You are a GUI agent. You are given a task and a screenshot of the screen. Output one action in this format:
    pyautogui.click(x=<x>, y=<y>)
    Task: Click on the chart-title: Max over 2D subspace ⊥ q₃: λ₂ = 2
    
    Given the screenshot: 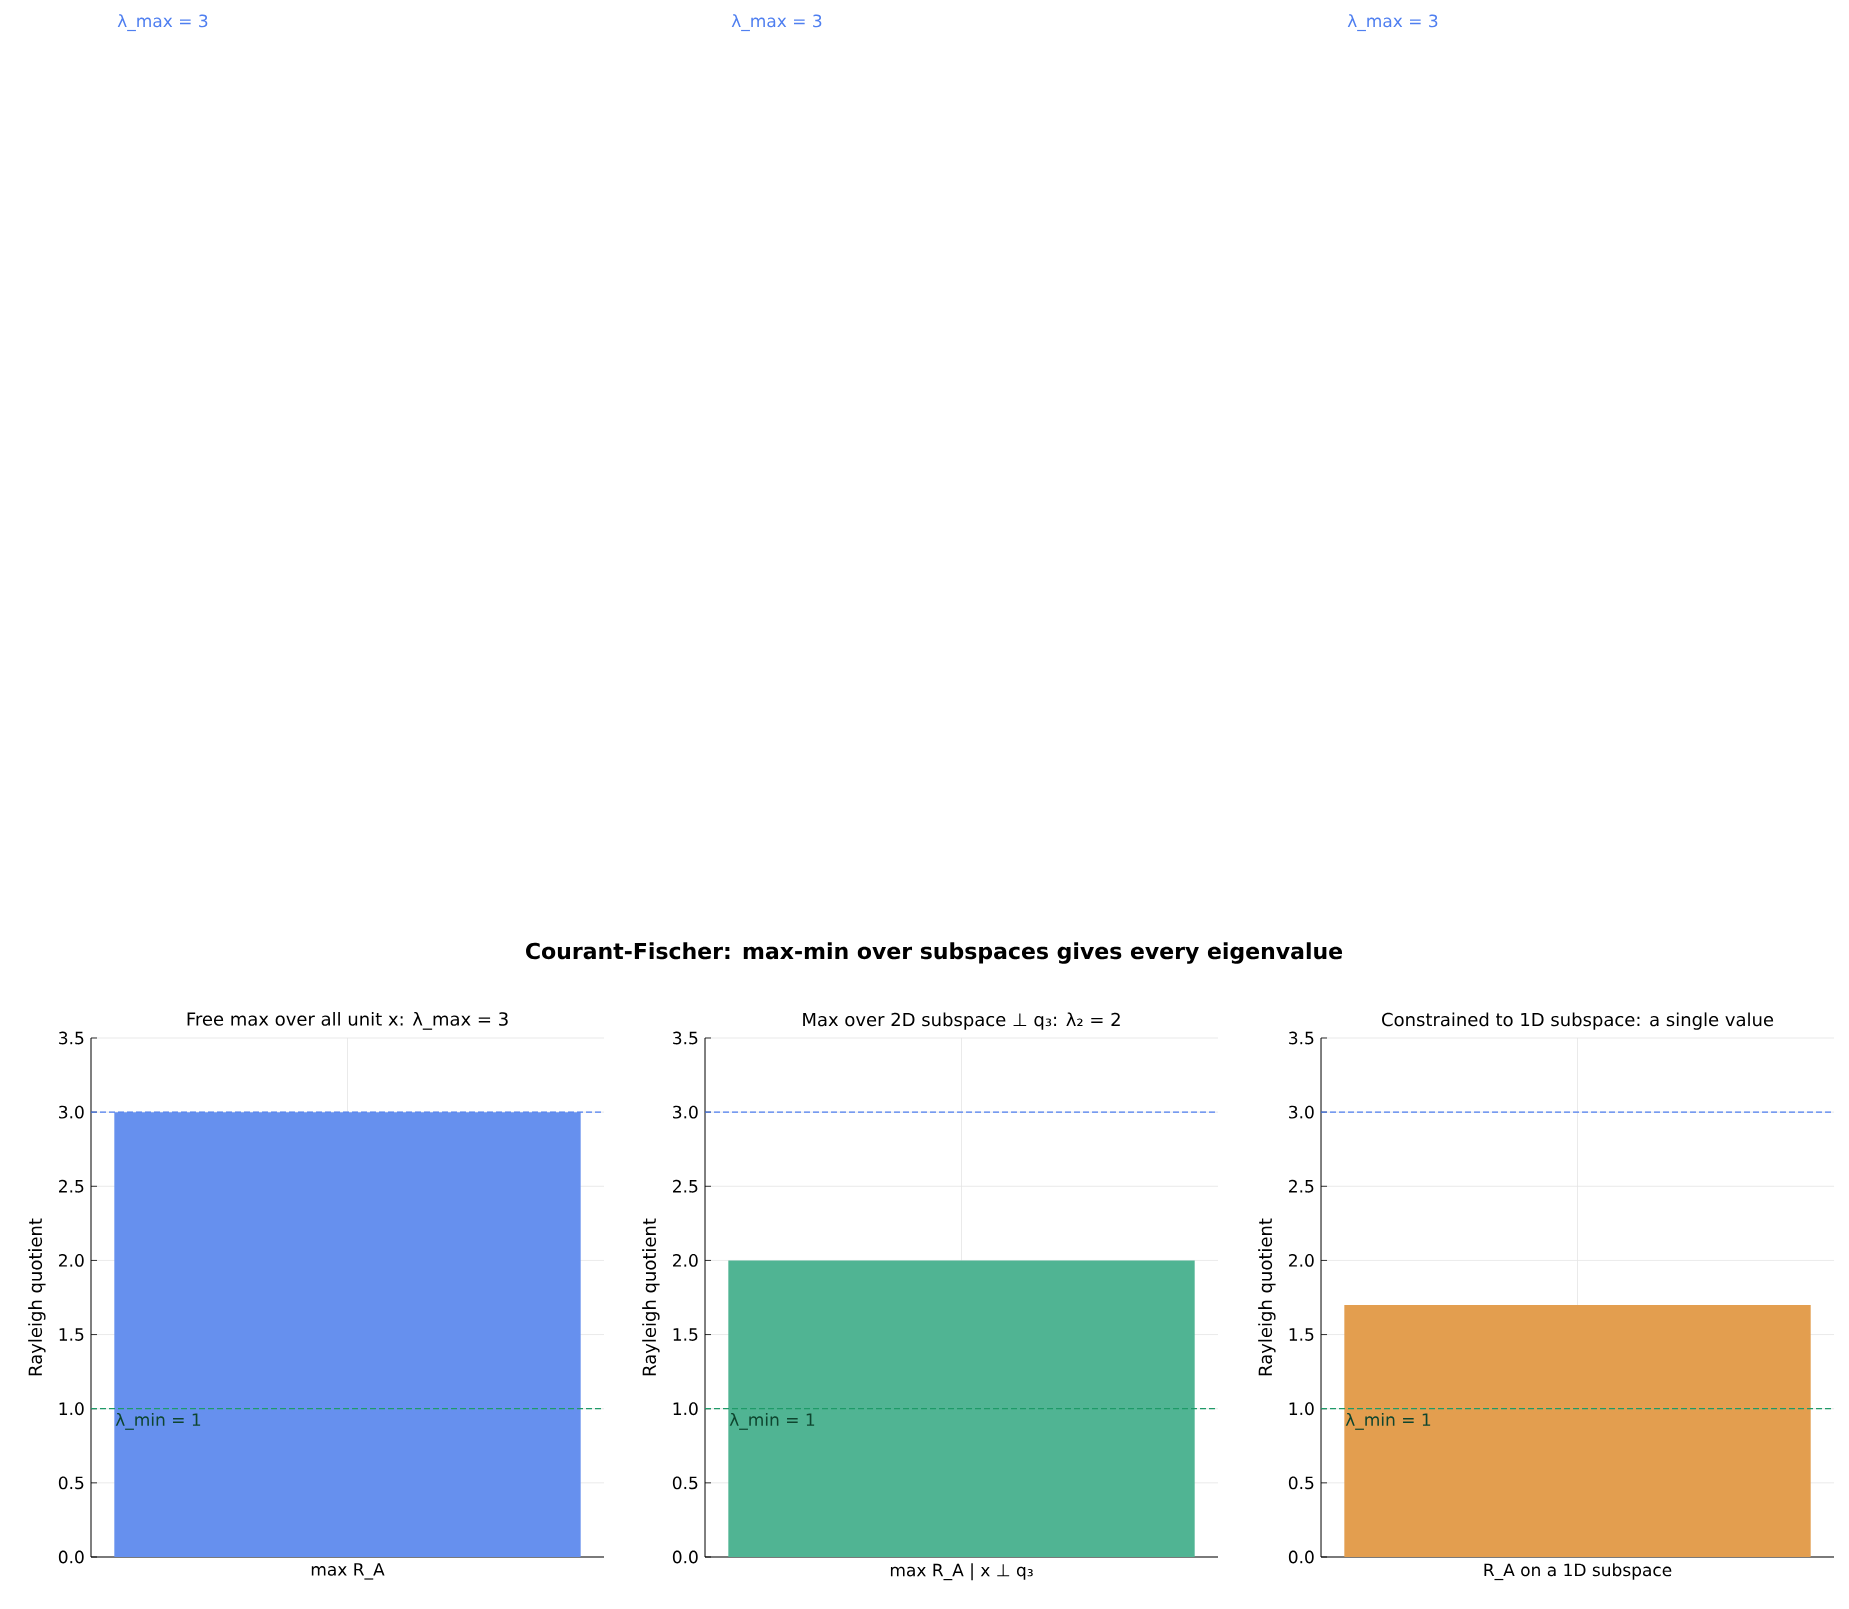 What is the action you would take?
    pyautogui.click(x=961, y=1021)
    